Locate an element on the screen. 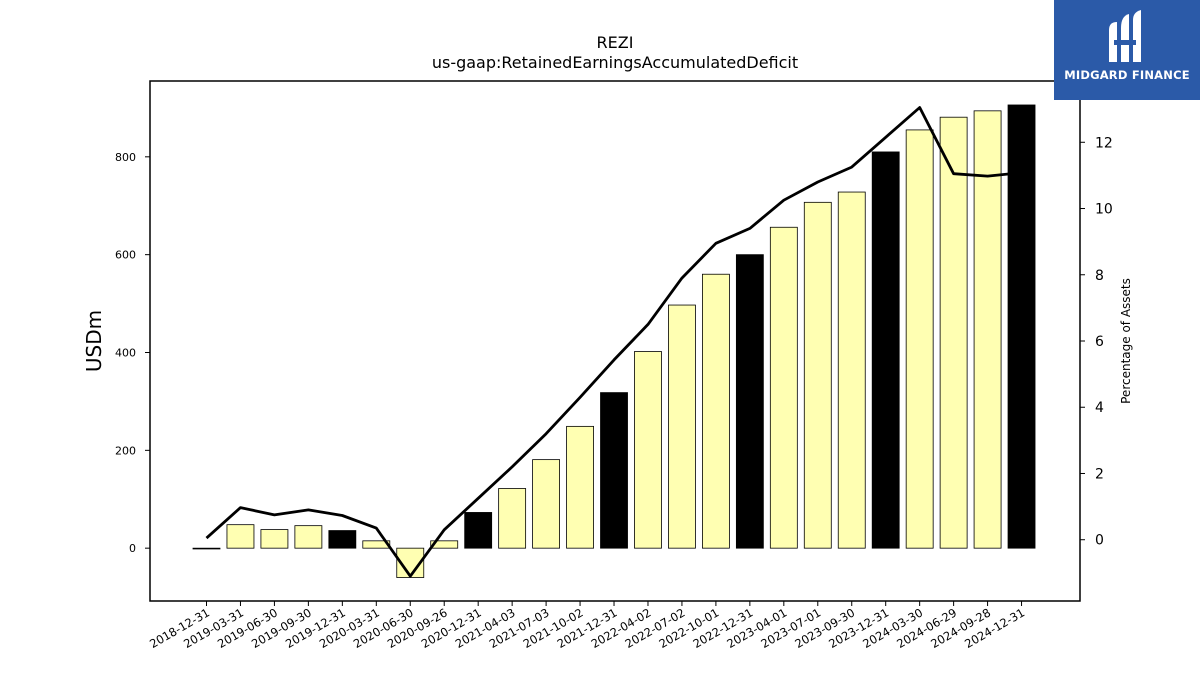 The height and width of the screenshot is (675, 1200). y-tick-label-0: 0 is located at coordinates (132, 548).